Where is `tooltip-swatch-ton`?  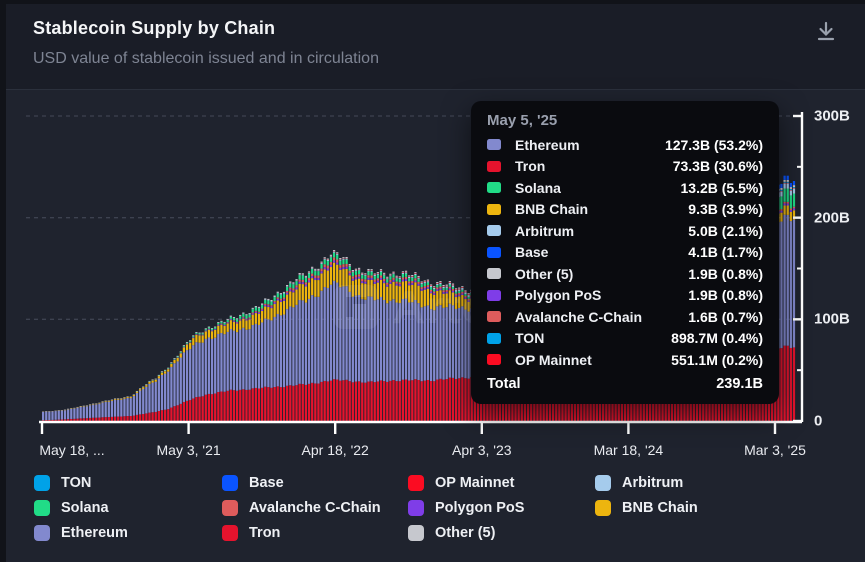 tooltip-swatch-ton is located at coordinates (494, 338).